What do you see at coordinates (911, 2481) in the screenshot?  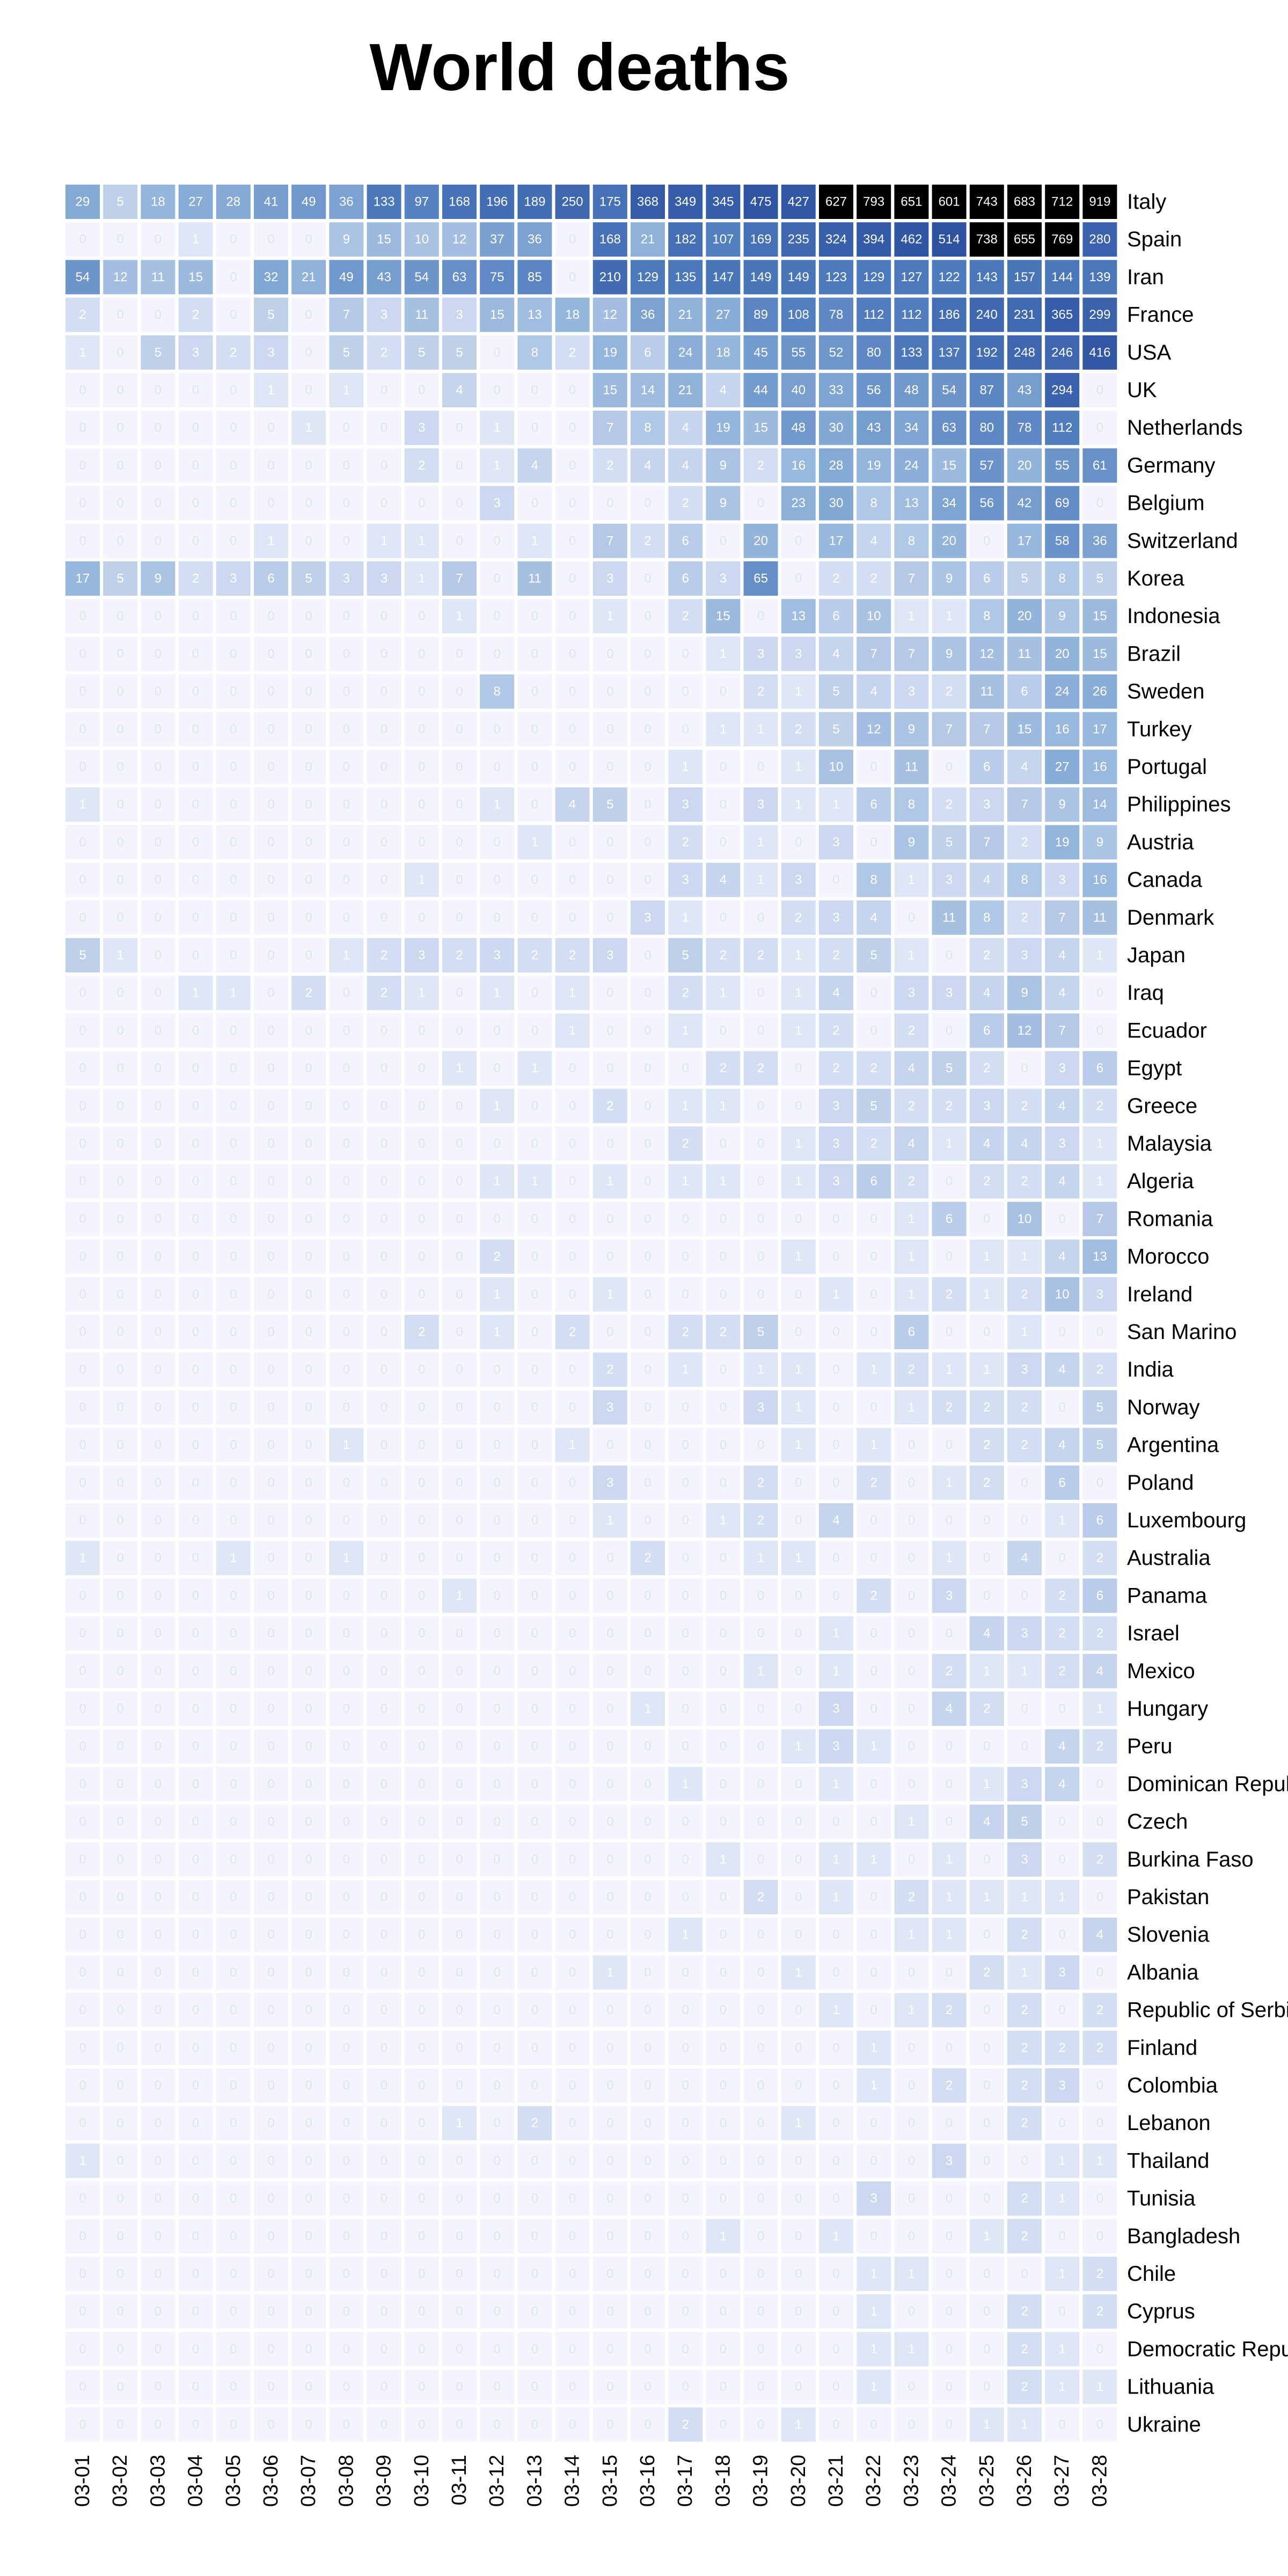 I see `column-date-label: 03-23` at bounding box center [911, 2481].